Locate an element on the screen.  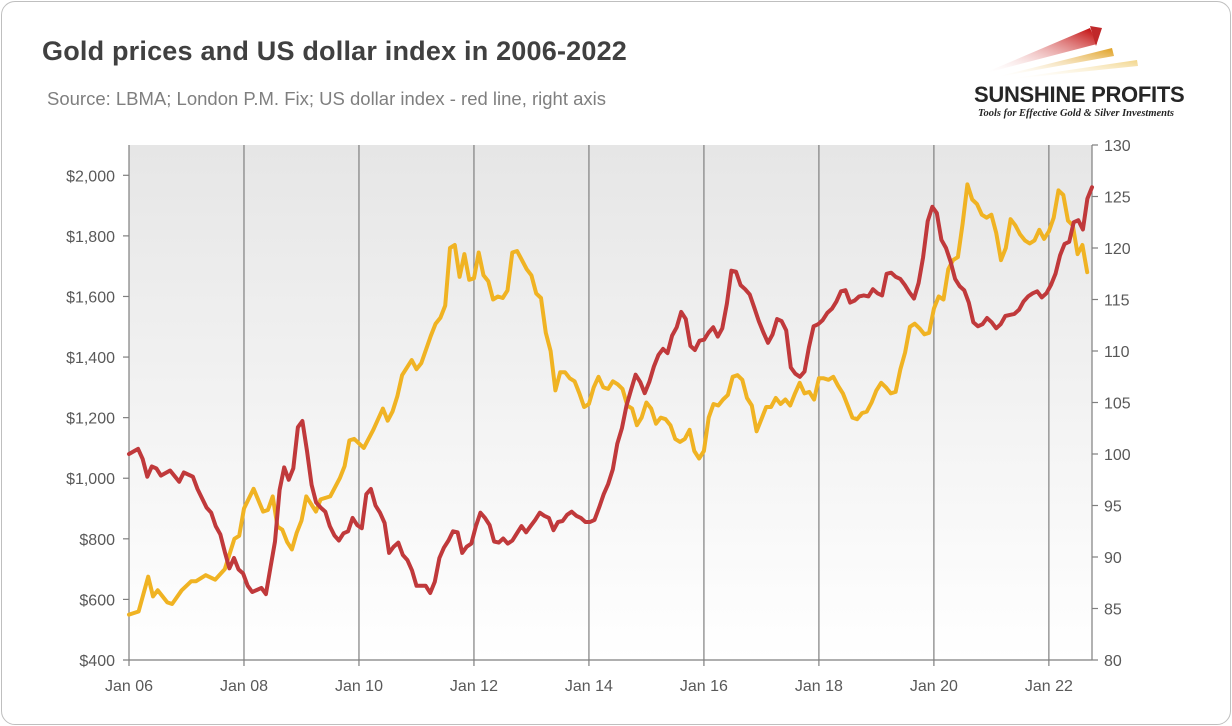
x-tick-label: Jan 18 is located at coordinates (819, 686).